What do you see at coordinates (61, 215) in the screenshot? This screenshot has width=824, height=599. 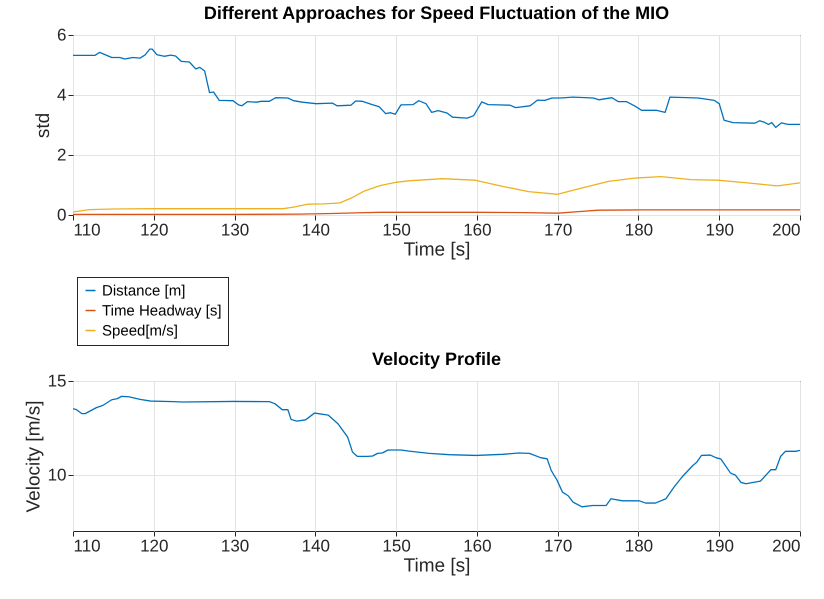 I see `y-tick-label: 0` at bounding box center [61, 215].